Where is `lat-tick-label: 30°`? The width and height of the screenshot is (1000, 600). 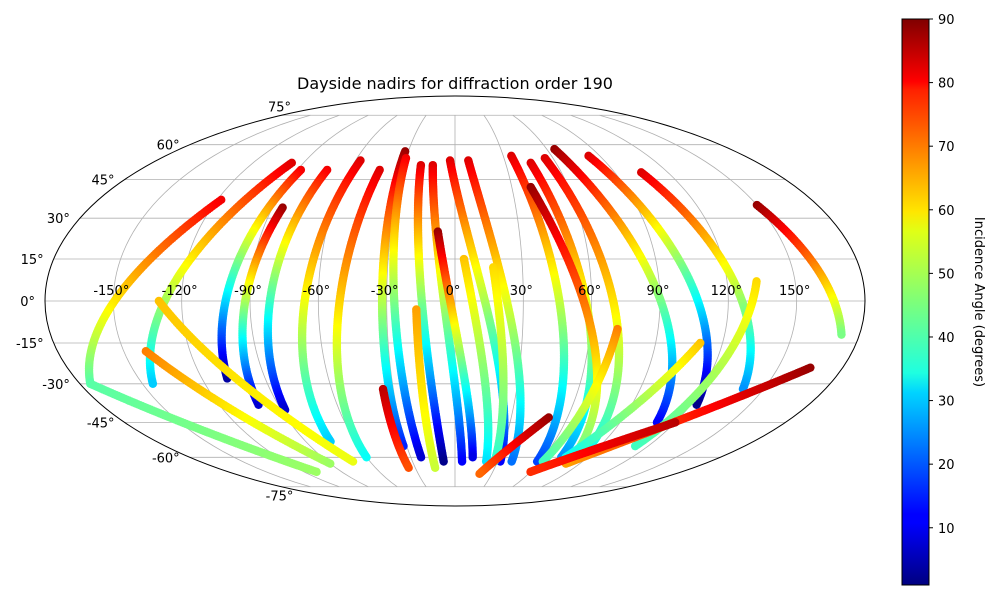
lat-tick-label: 30° is located at coordinates (58, 219).